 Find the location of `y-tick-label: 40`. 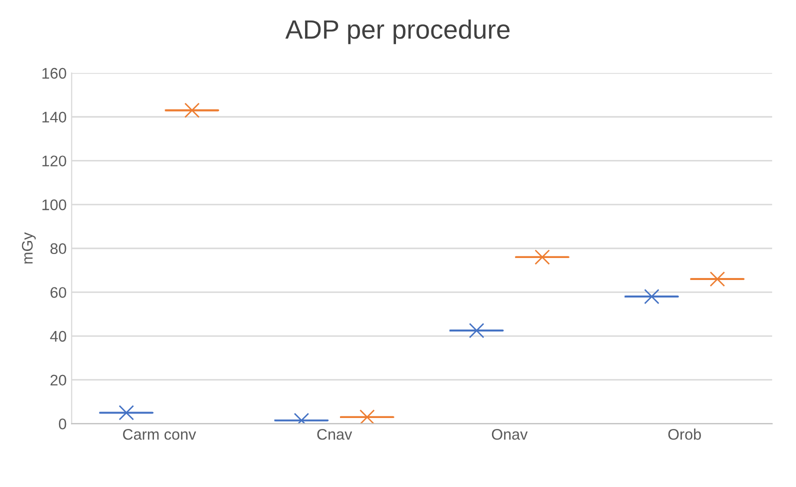

y-tick-label: 40 is located at coordinates (58, 336).